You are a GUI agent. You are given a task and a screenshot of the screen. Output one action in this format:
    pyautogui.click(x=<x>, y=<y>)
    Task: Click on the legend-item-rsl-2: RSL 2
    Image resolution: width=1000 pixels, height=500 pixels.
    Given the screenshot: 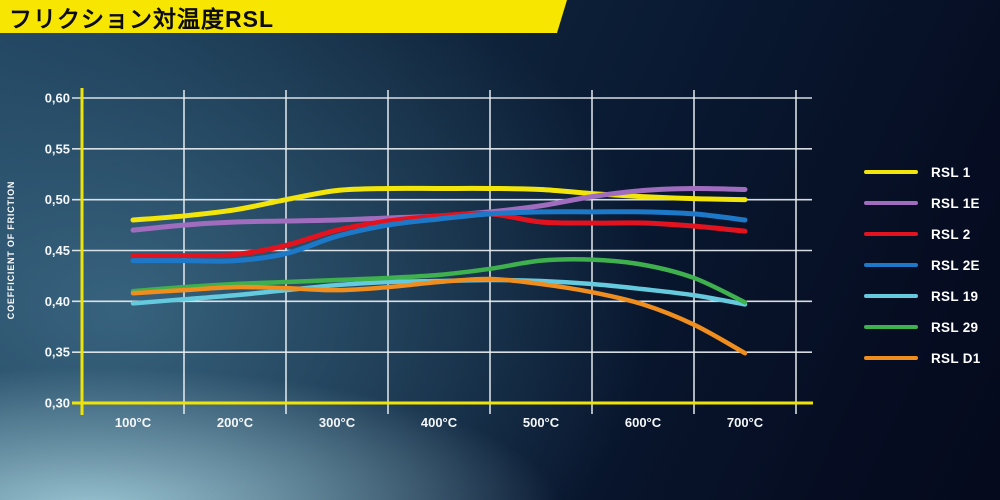 What is the action you would take?
    pyautogui.click(x=929, y=234)
    